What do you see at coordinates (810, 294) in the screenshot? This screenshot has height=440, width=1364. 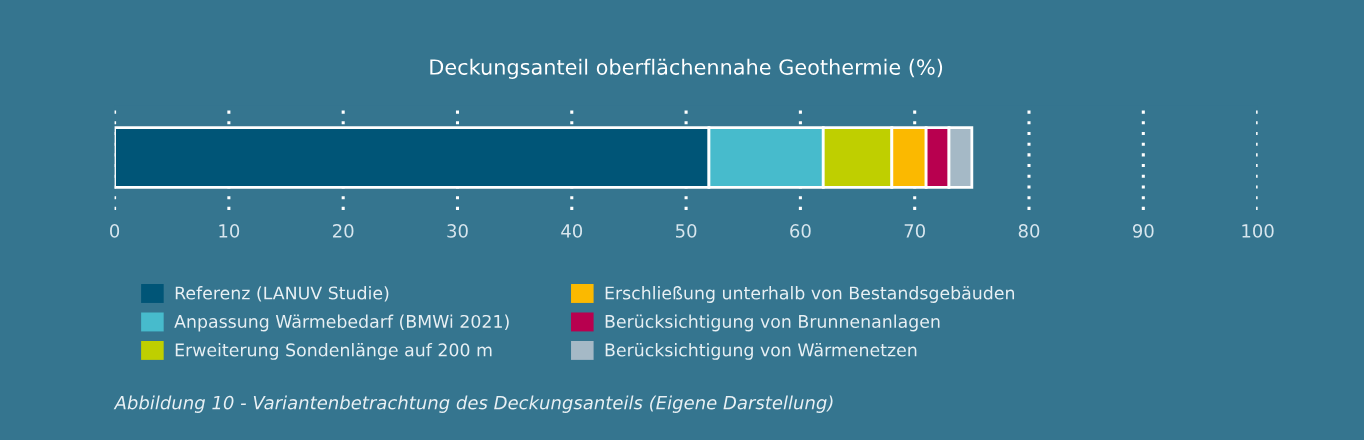 I see `legend-label: Erschließung unterhalb von Bestandsgebäuden` at bounding box center [810, 294].